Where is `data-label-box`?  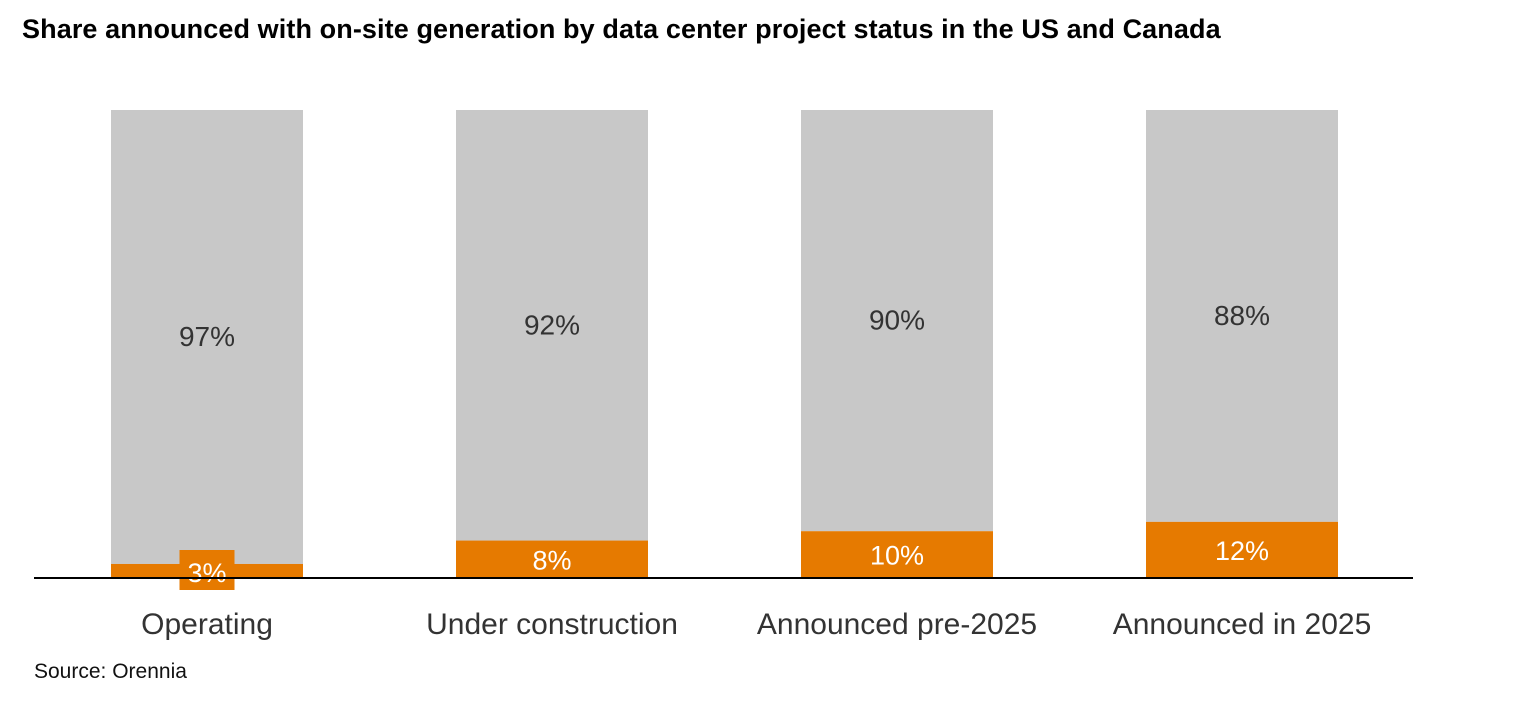 data-label-box is located at coordinates (207, 570).